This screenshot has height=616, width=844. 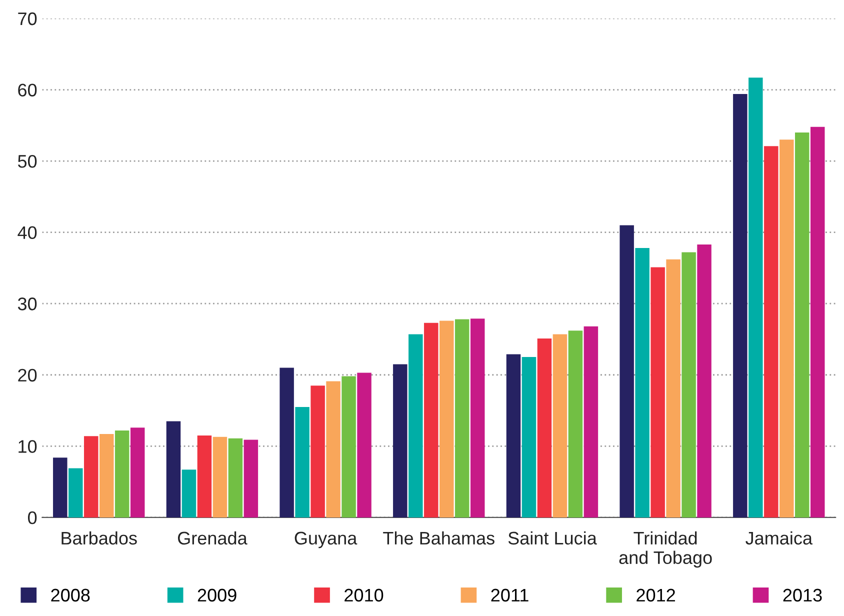 What do you see at coordinates (326, 540) in the screenshot?
I see `x-tick-label: Guyana` at bounding box center [326, 540].